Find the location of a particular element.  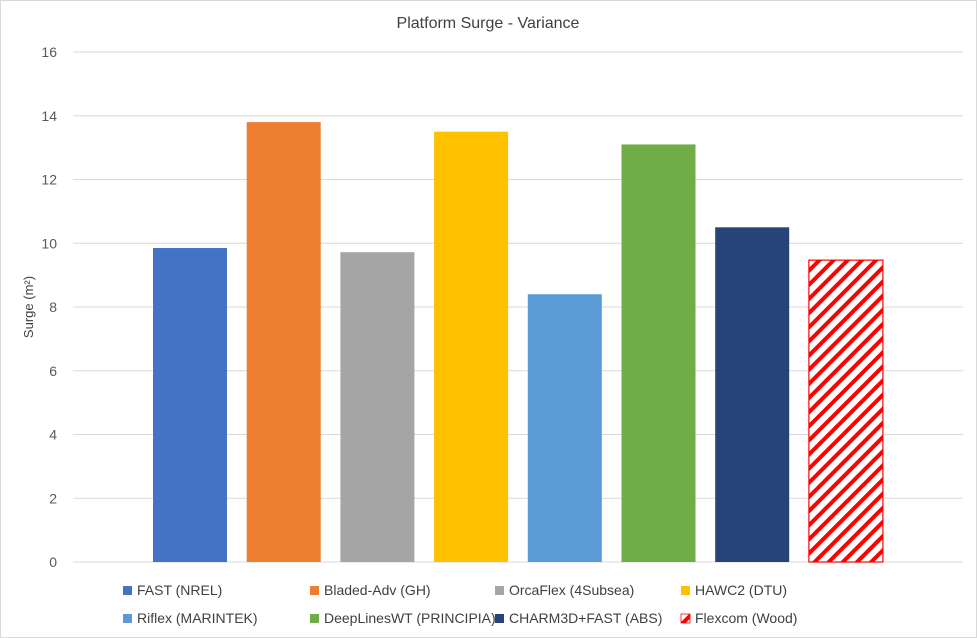

y-tick-label: 2 is located at coordinates (53, 498).